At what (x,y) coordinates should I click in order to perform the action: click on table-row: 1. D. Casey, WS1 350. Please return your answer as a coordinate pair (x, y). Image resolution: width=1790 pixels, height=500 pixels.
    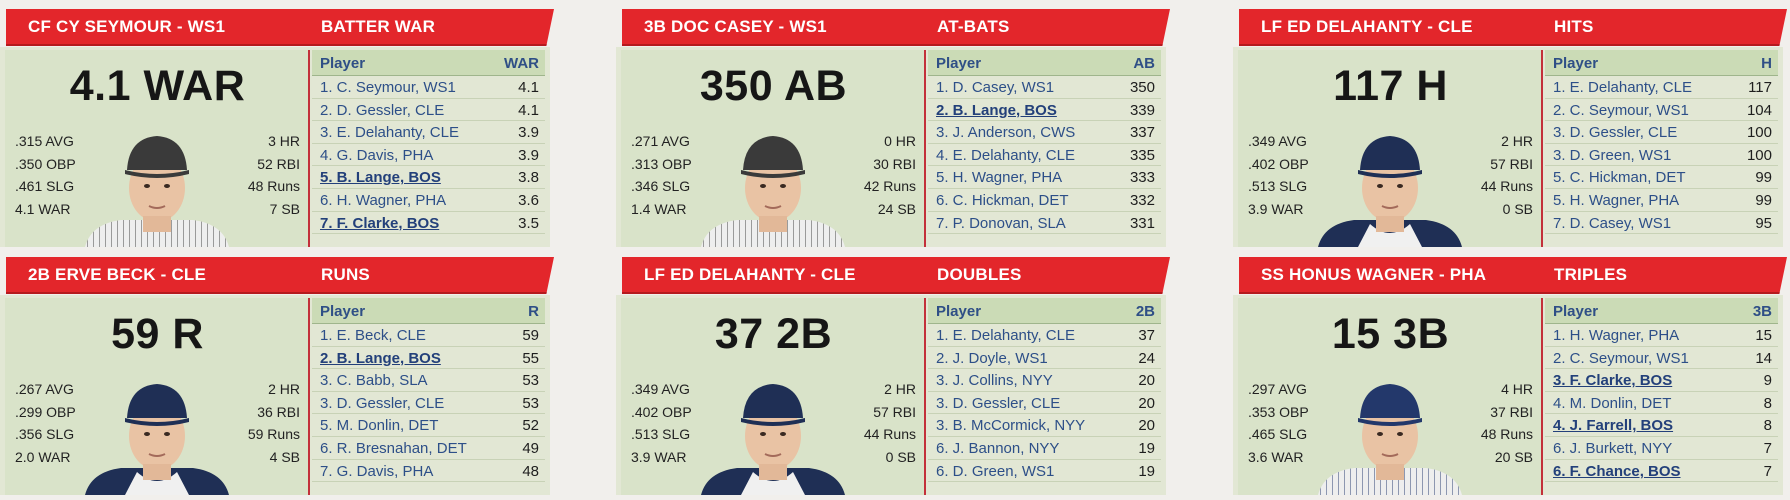
    Looking at the image, I should click on (1044, 87).